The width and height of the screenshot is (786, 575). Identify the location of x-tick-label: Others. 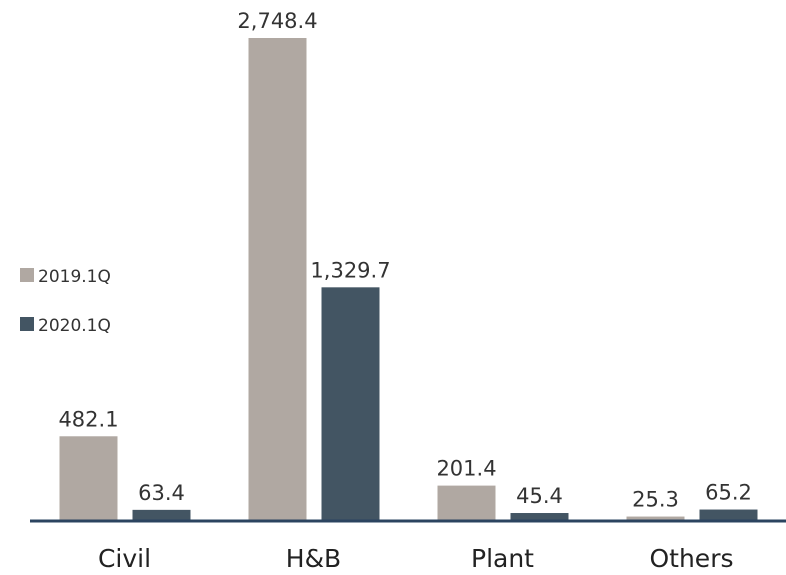
(691, 558).